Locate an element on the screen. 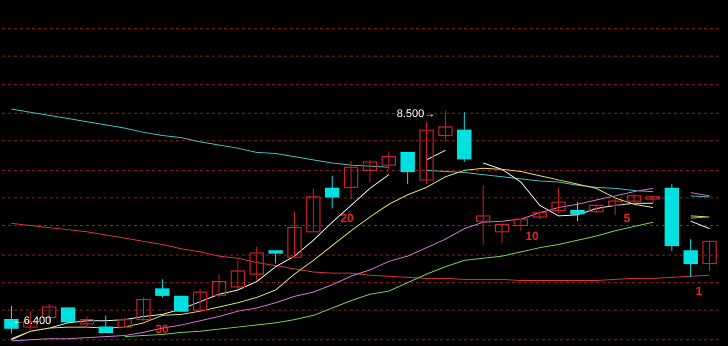  annotation: 8.500→ is located at coordinates (416, 114).